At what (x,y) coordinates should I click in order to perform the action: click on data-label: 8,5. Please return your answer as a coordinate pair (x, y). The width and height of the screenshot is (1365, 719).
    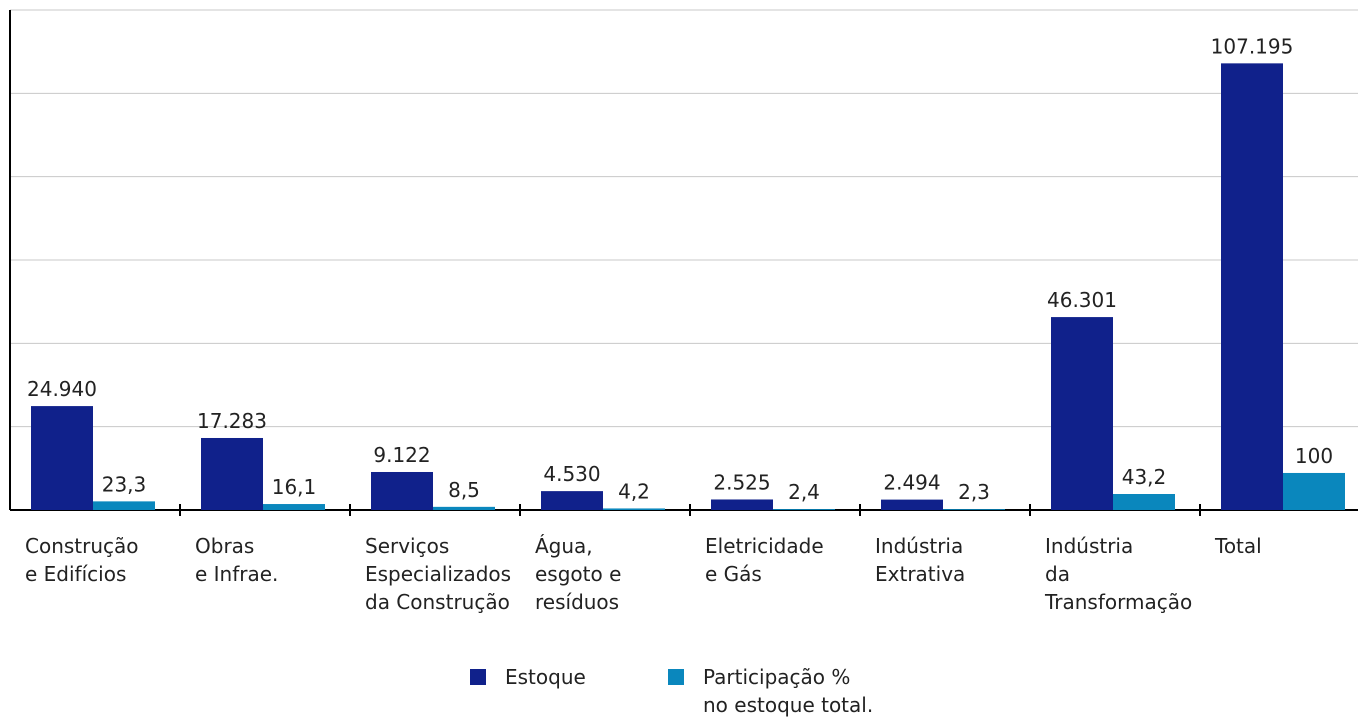
    Looking at the image, I should click on (464, 490).